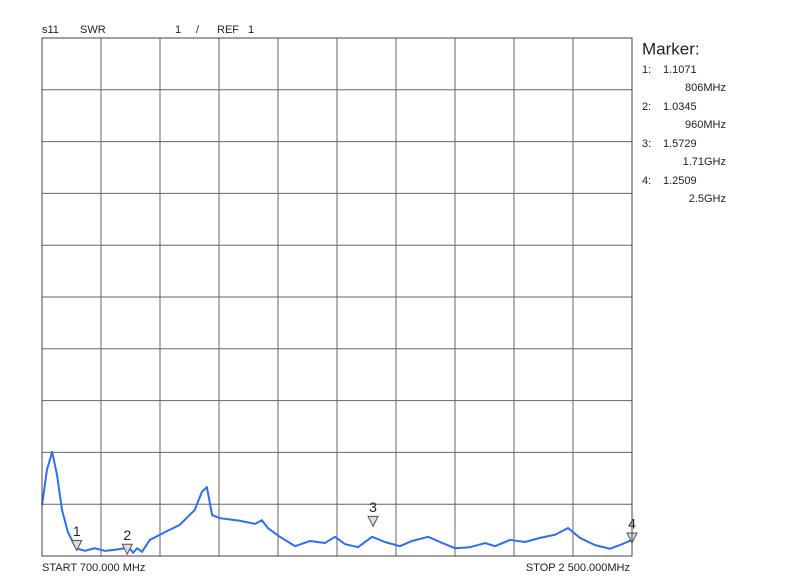 This screenshot has width=800, height=585. What do you see at coordinates (337, 502) in the screenshot?
I see `trace` at bounding box center [337, 502].